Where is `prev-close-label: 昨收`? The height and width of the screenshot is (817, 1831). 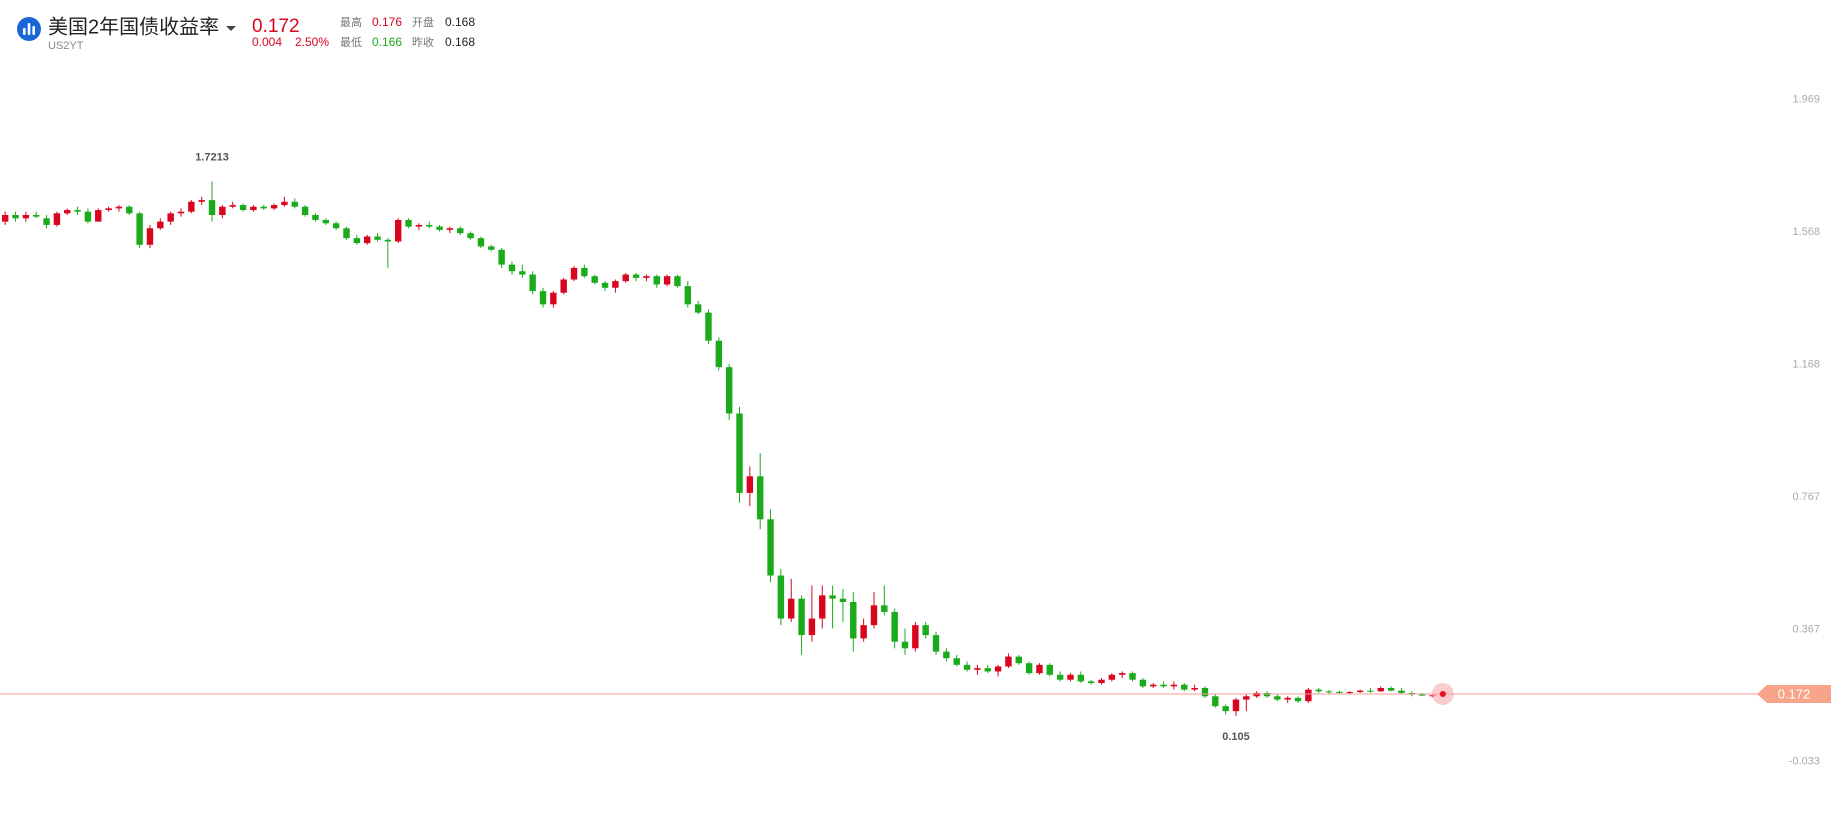
prev-close-label: 昨收 is located at coordinates (423, 42).